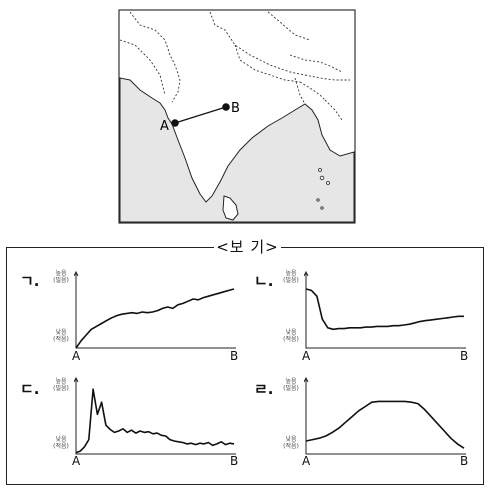 The height and width of the screenshot is (492, 495). I want to click on x-start-label-4: A, so click(306, 461).